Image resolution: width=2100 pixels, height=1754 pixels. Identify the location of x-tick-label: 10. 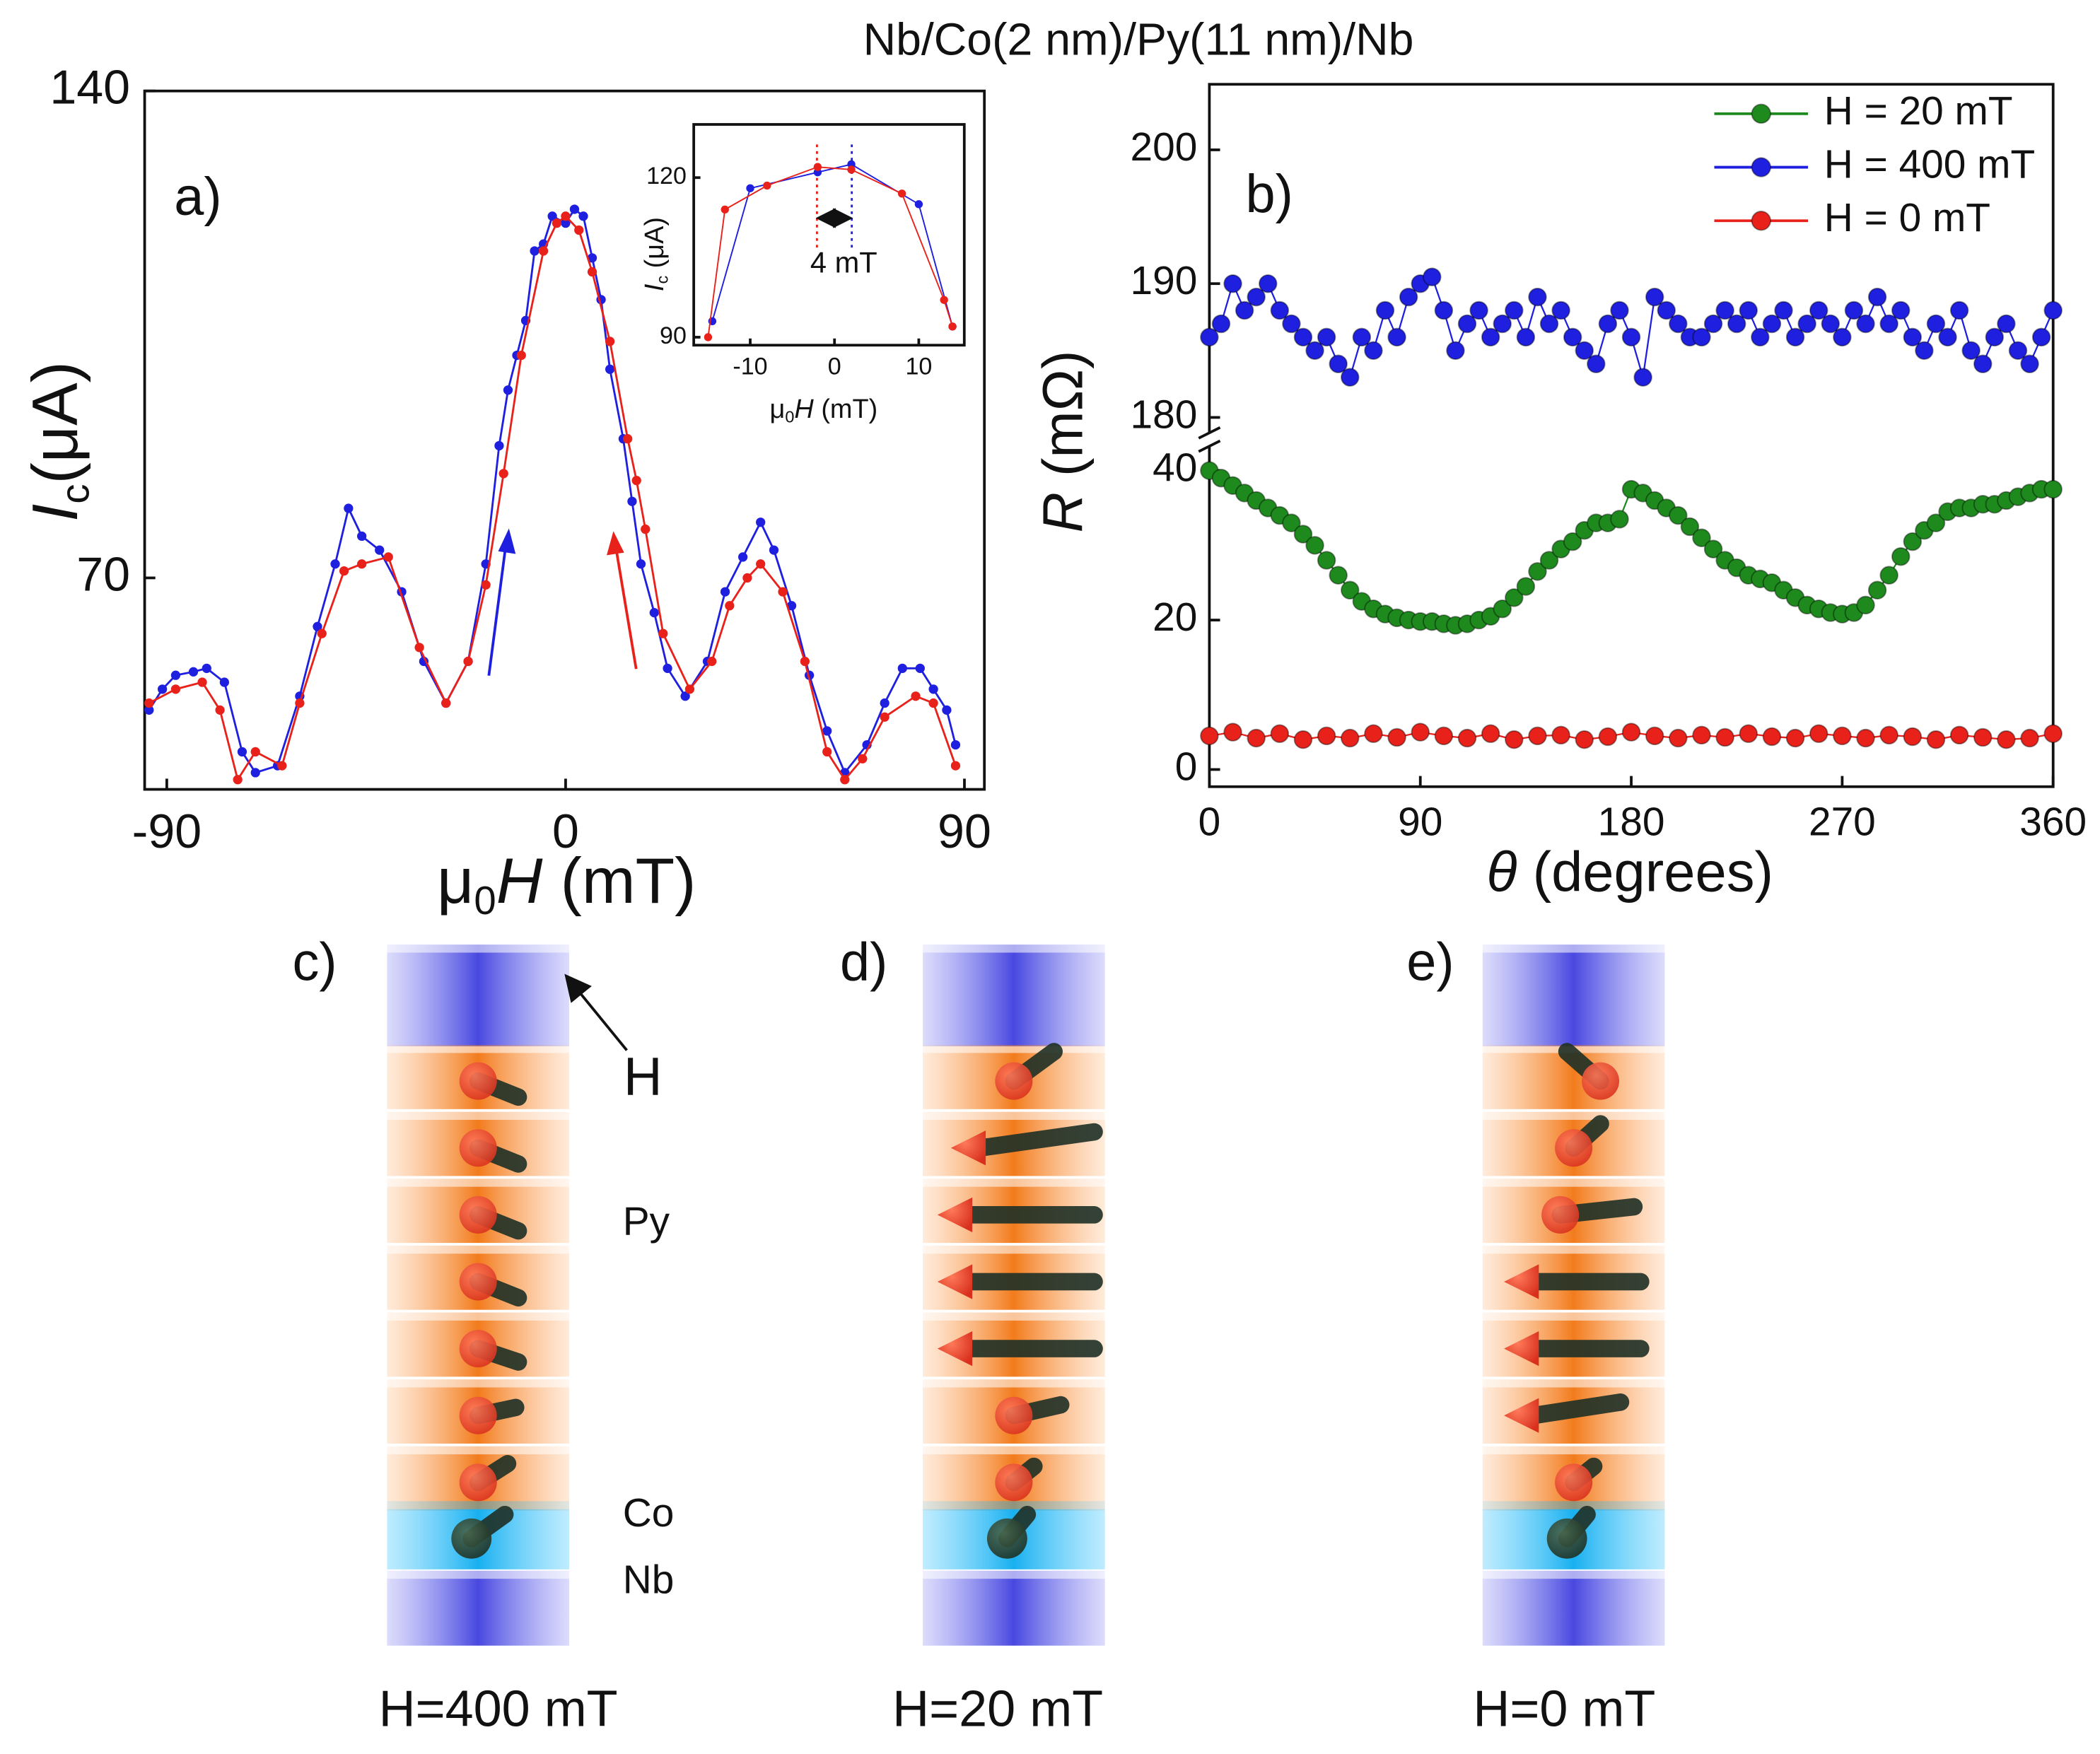
(919, 367).